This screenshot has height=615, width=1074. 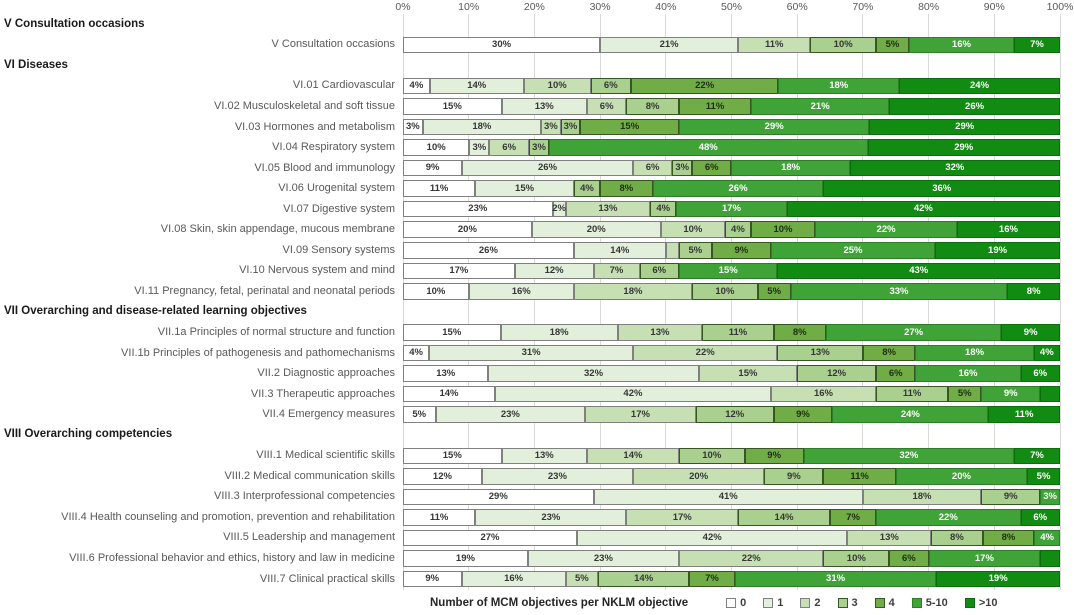 I want to click on stacked-bar: 10% 3% 6% 3% 48% 29%, so click(x=731, y=147).